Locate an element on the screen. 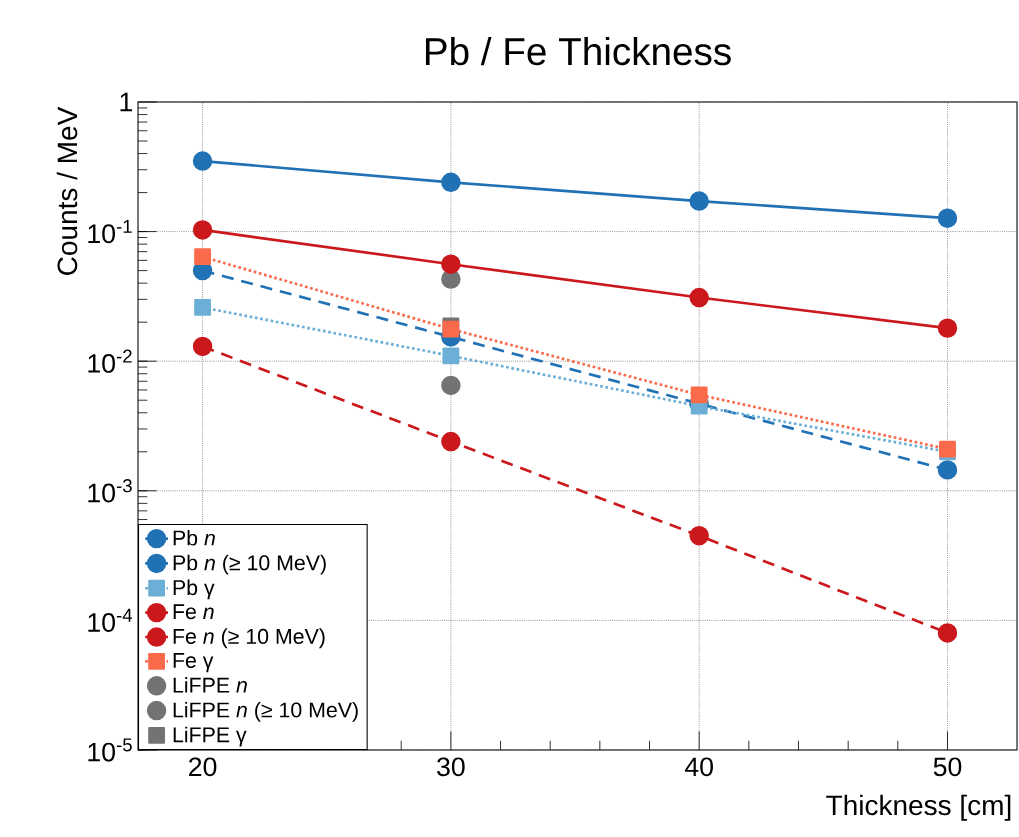  y-tick-label: 1 is located at coordinates (126, 102).